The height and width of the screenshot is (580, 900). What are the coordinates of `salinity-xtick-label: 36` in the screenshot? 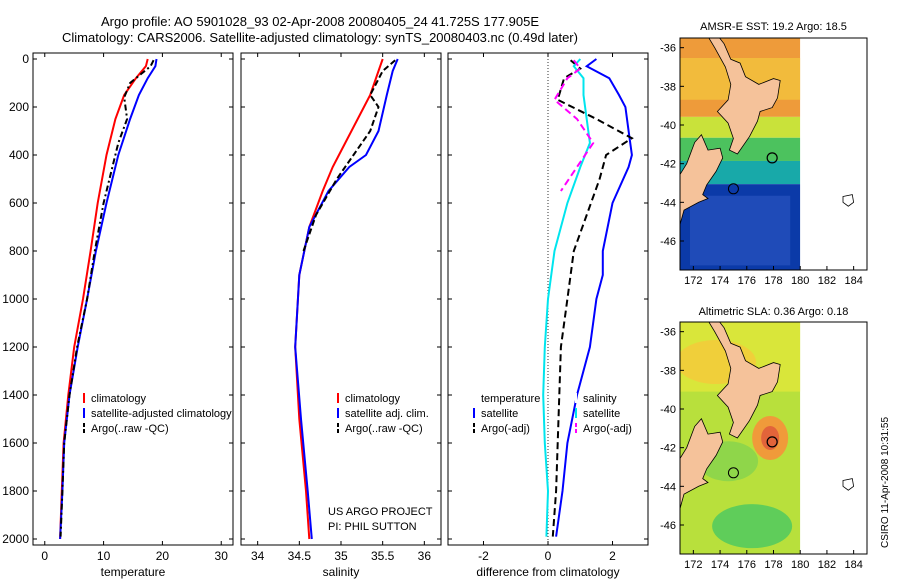 It's located at (425, 556).